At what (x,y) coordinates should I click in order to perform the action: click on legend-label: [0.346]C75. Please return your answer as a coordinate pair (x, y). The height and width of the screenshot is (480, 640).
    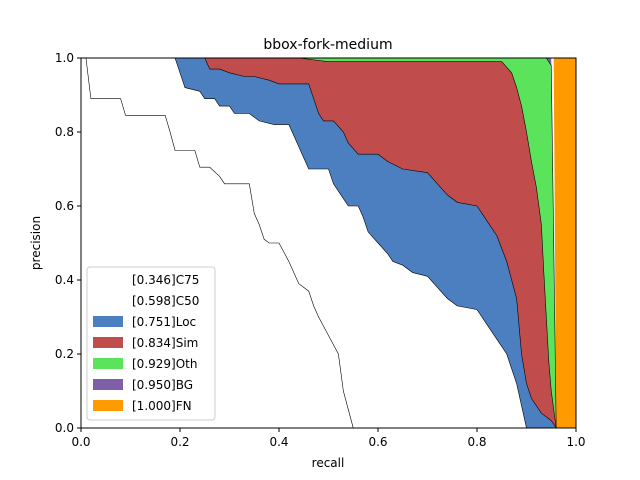
    Looking at the image, I should click on (165, 280).